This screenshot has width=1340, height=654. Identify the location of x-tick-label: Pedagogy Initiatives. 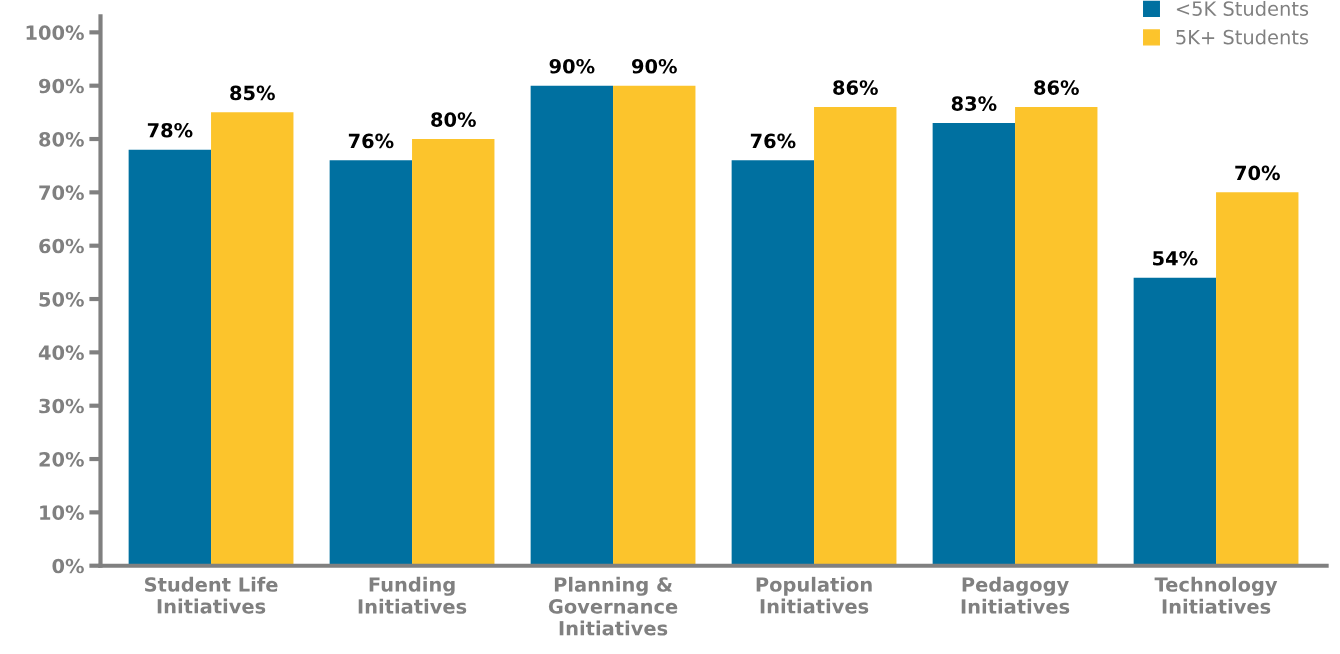
(1015, 595).